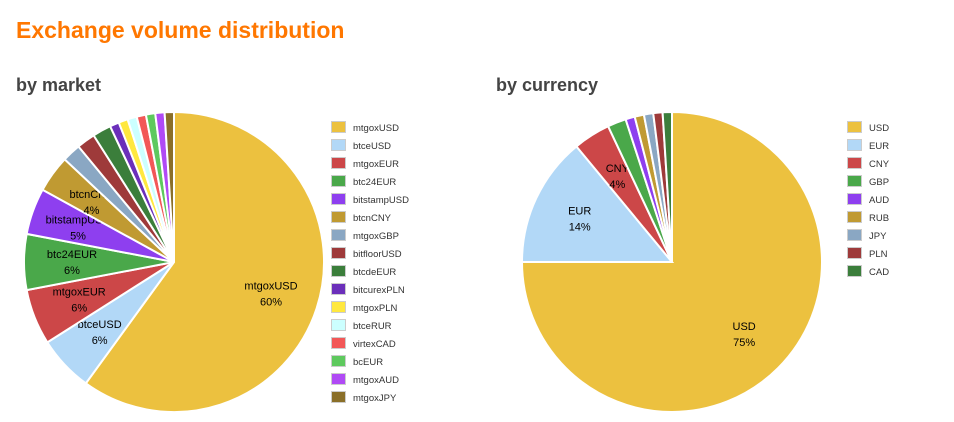  Describe the element at coordinates (879, 218) in the screenshot. I see `currency-legend-label: RUB` at that location.